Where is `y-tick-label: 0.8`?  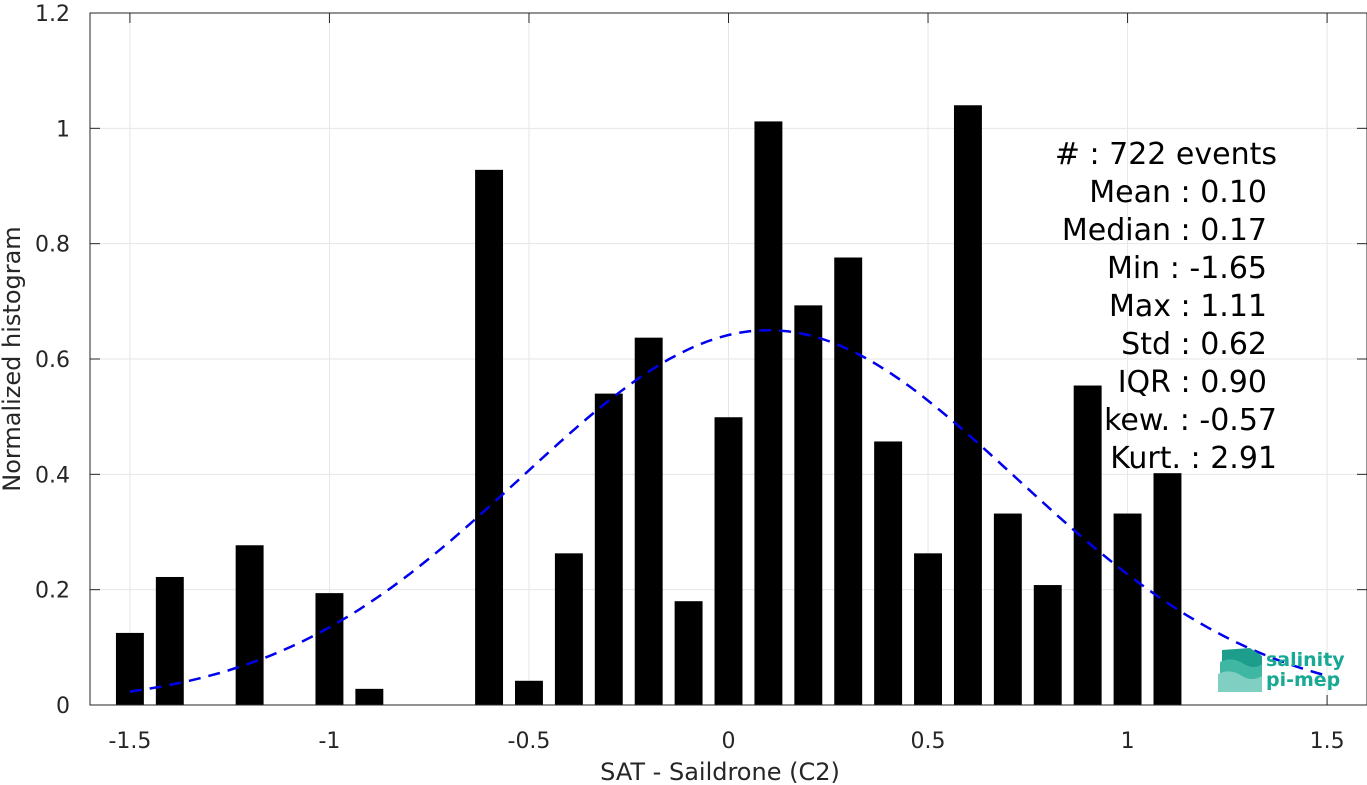 y-tick-label: 0.8 is located at coordinates (52, 245).